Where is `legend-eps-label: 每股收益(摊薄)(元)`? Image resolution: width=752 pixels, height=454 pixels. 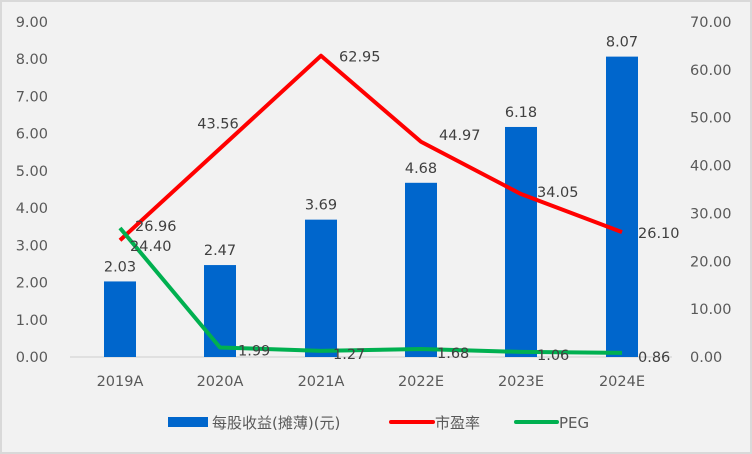 legend-eps-label: 每股收益(摊薄)(元) is located at coordinates (276, 423).